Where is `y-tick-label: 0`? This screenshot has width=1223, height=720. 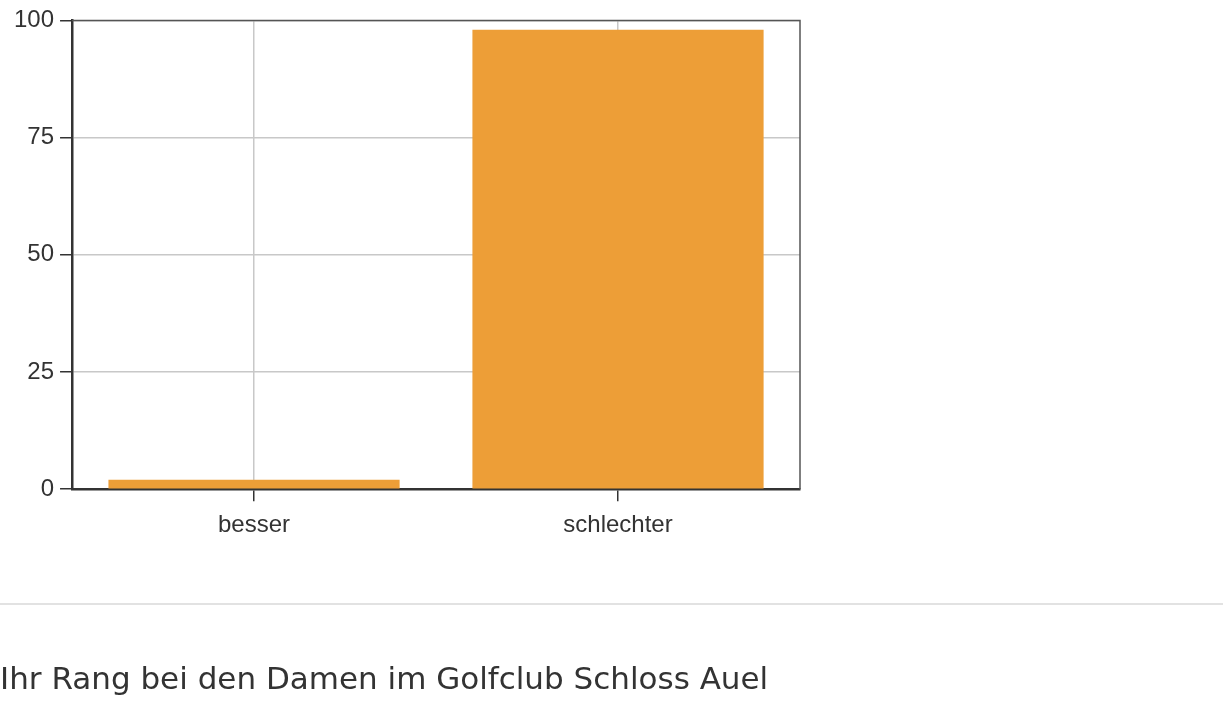
y-tick-label: 0 is located at coordinates (47, 487).